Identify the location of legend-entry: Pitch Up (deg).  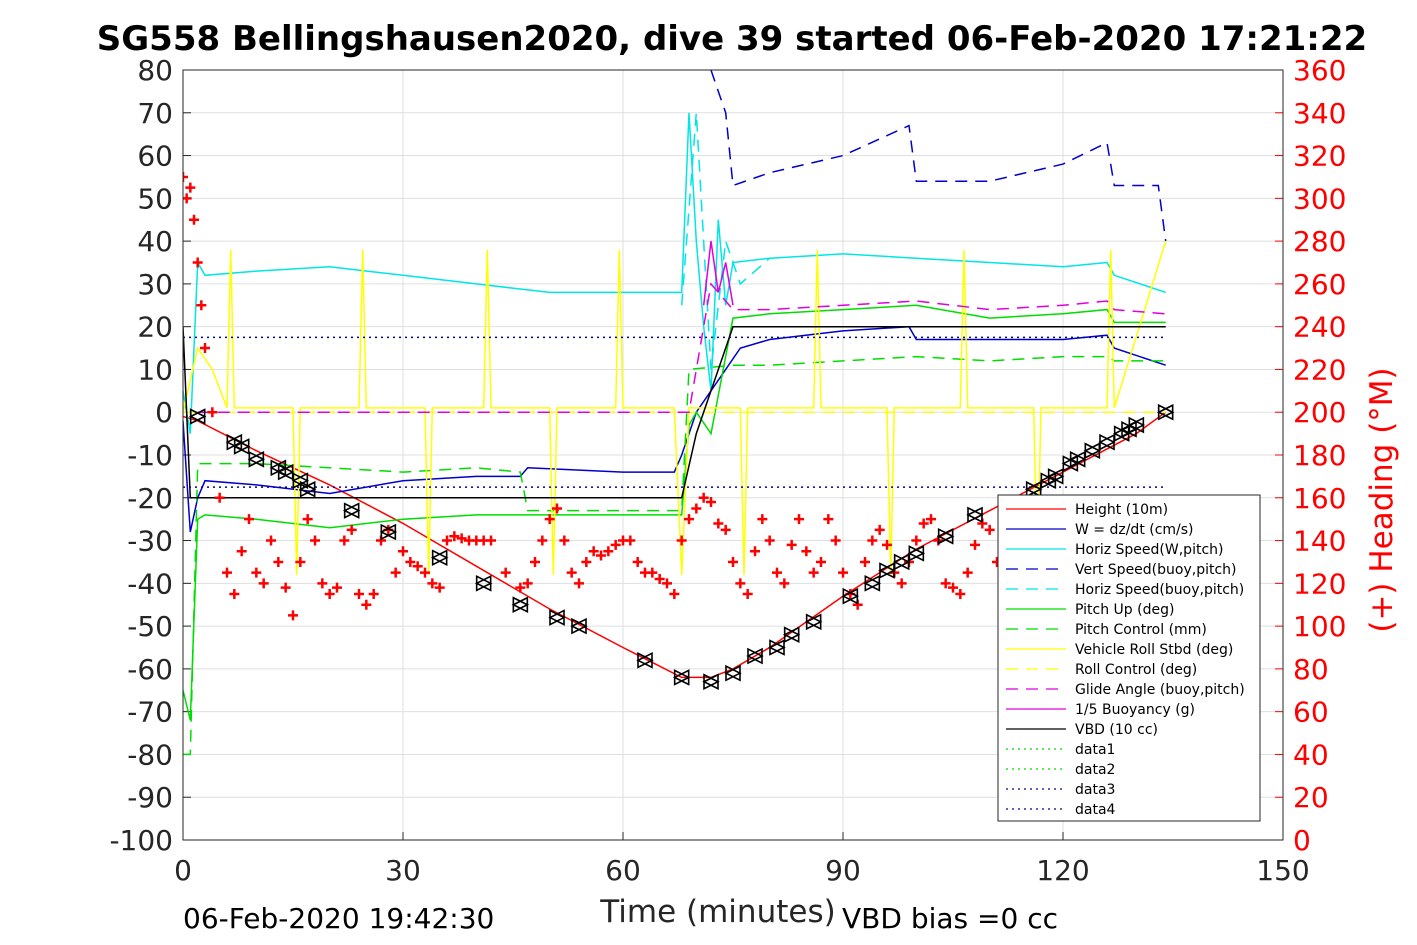
(1124, 610).